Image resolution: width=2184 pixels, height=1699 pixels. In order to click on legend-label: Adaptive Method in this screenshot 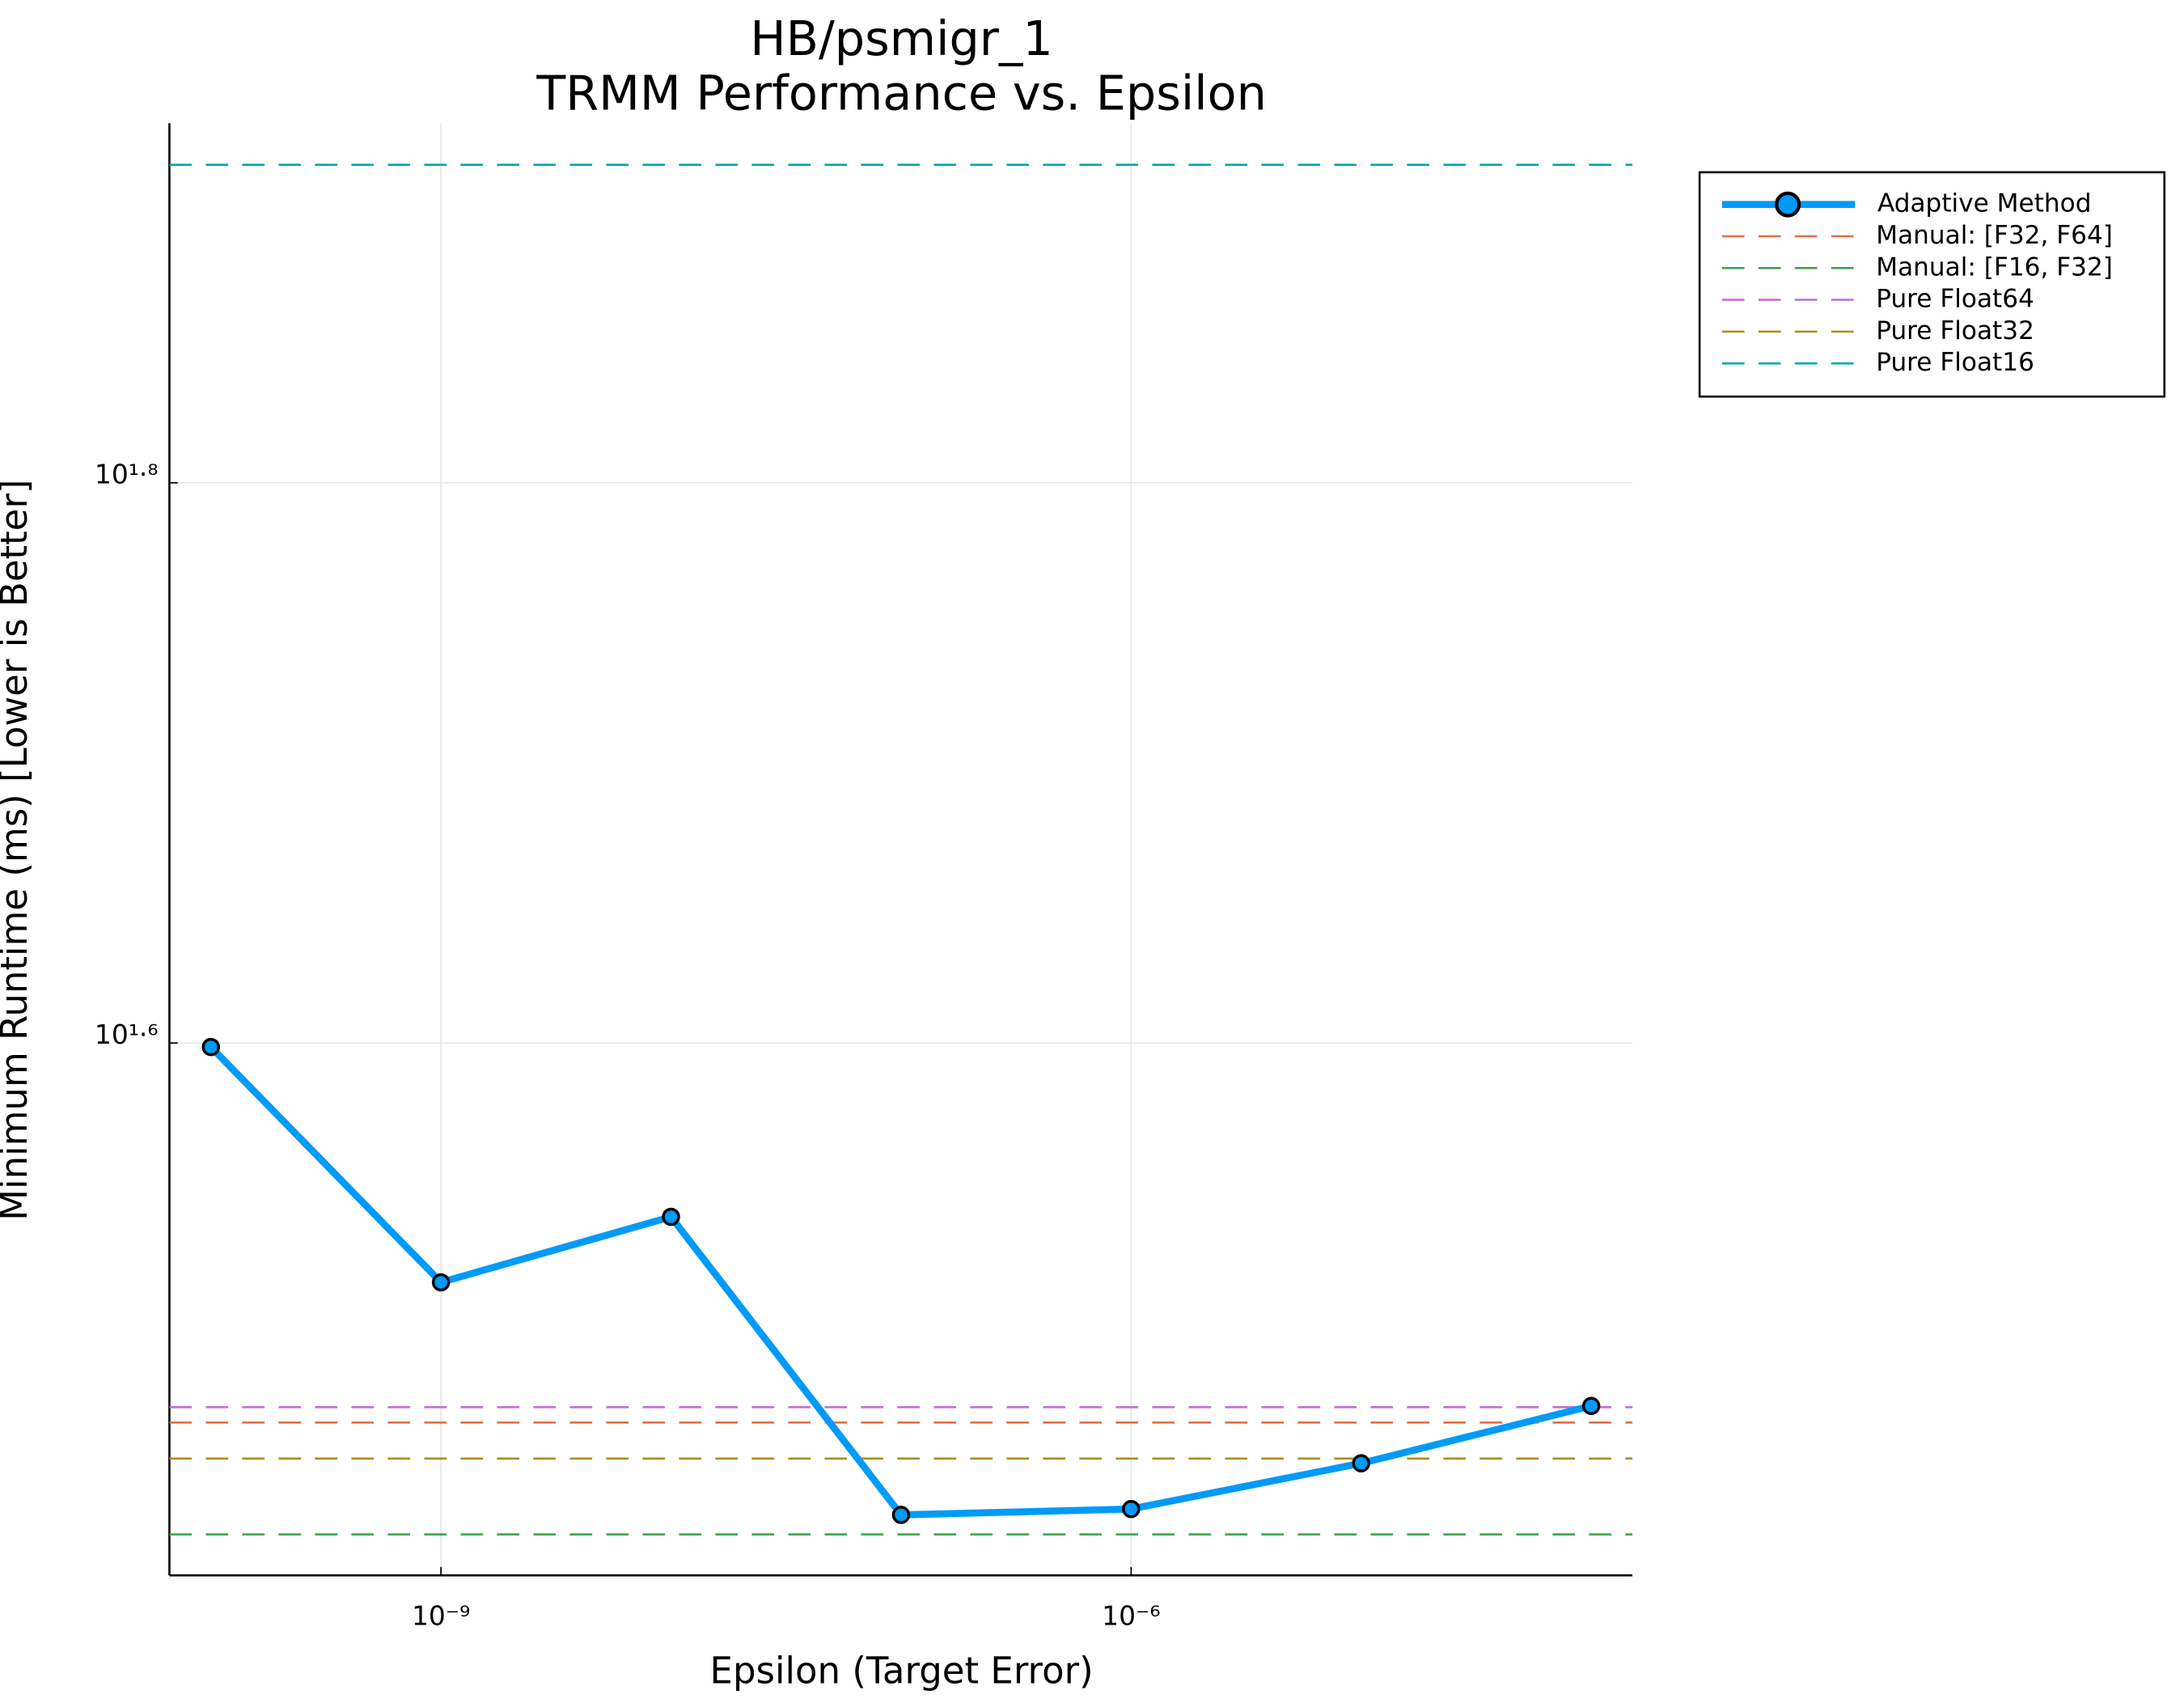, I will do `click(1984, 203)`.